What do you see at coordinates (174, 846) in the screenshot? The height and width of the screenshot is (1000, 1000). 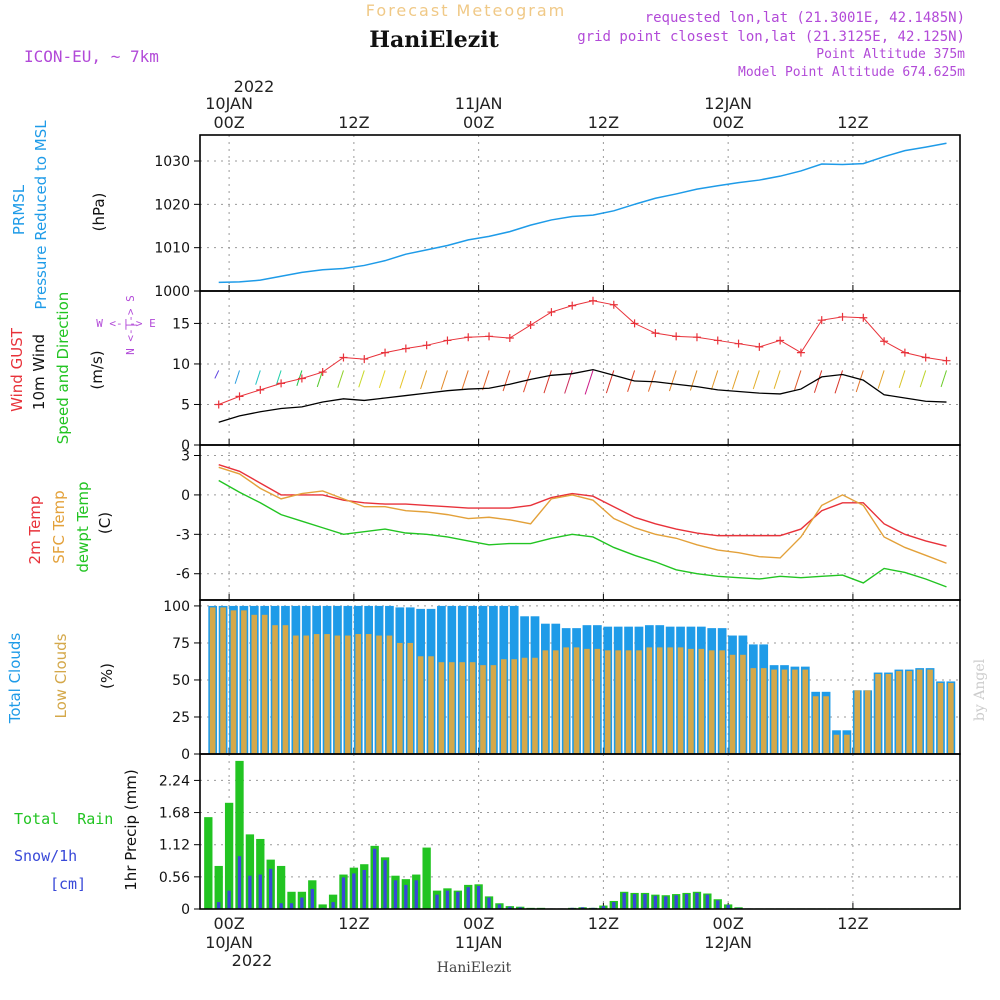 I see `precip-ytick-label: 1.12` at bounding box center [174, 846].